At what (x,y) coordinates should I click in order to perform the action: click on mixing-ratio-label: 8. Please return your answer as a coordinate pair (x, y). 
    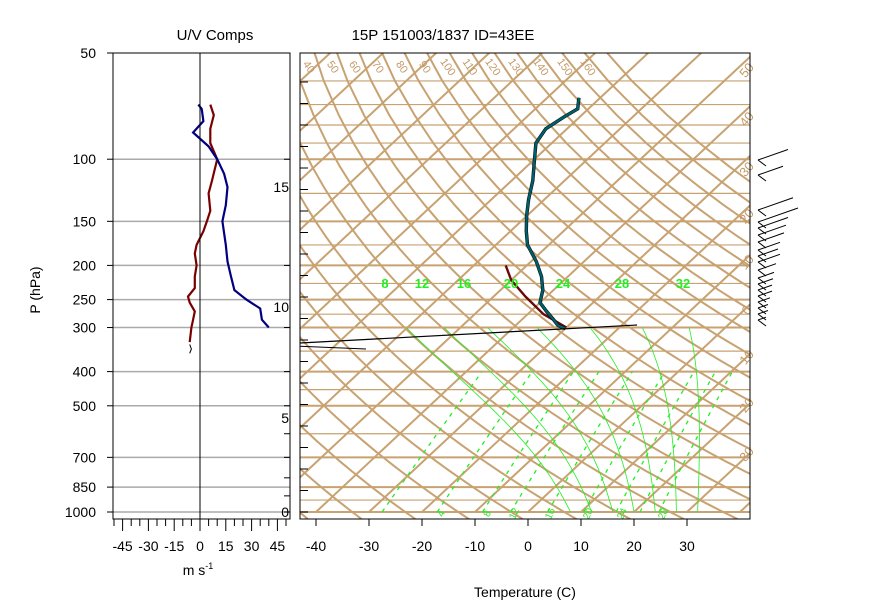
    Looking at the image, I should click on (384, 283).